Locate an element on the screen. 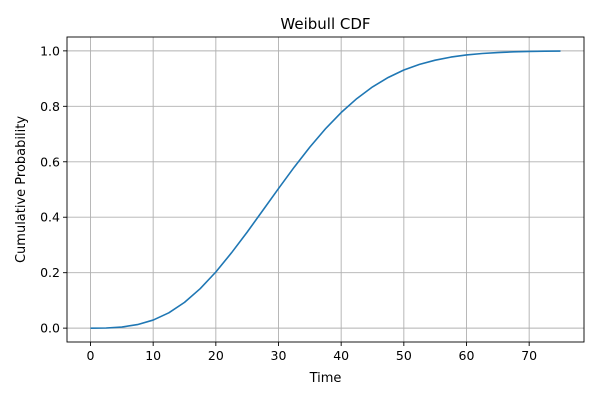  x-tick-label: 70 is located at coordinates (529, 355).